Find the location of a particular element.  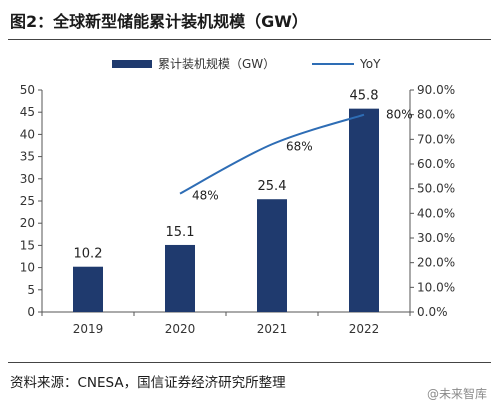

bottom-rule is located at coordinates (249, 362).